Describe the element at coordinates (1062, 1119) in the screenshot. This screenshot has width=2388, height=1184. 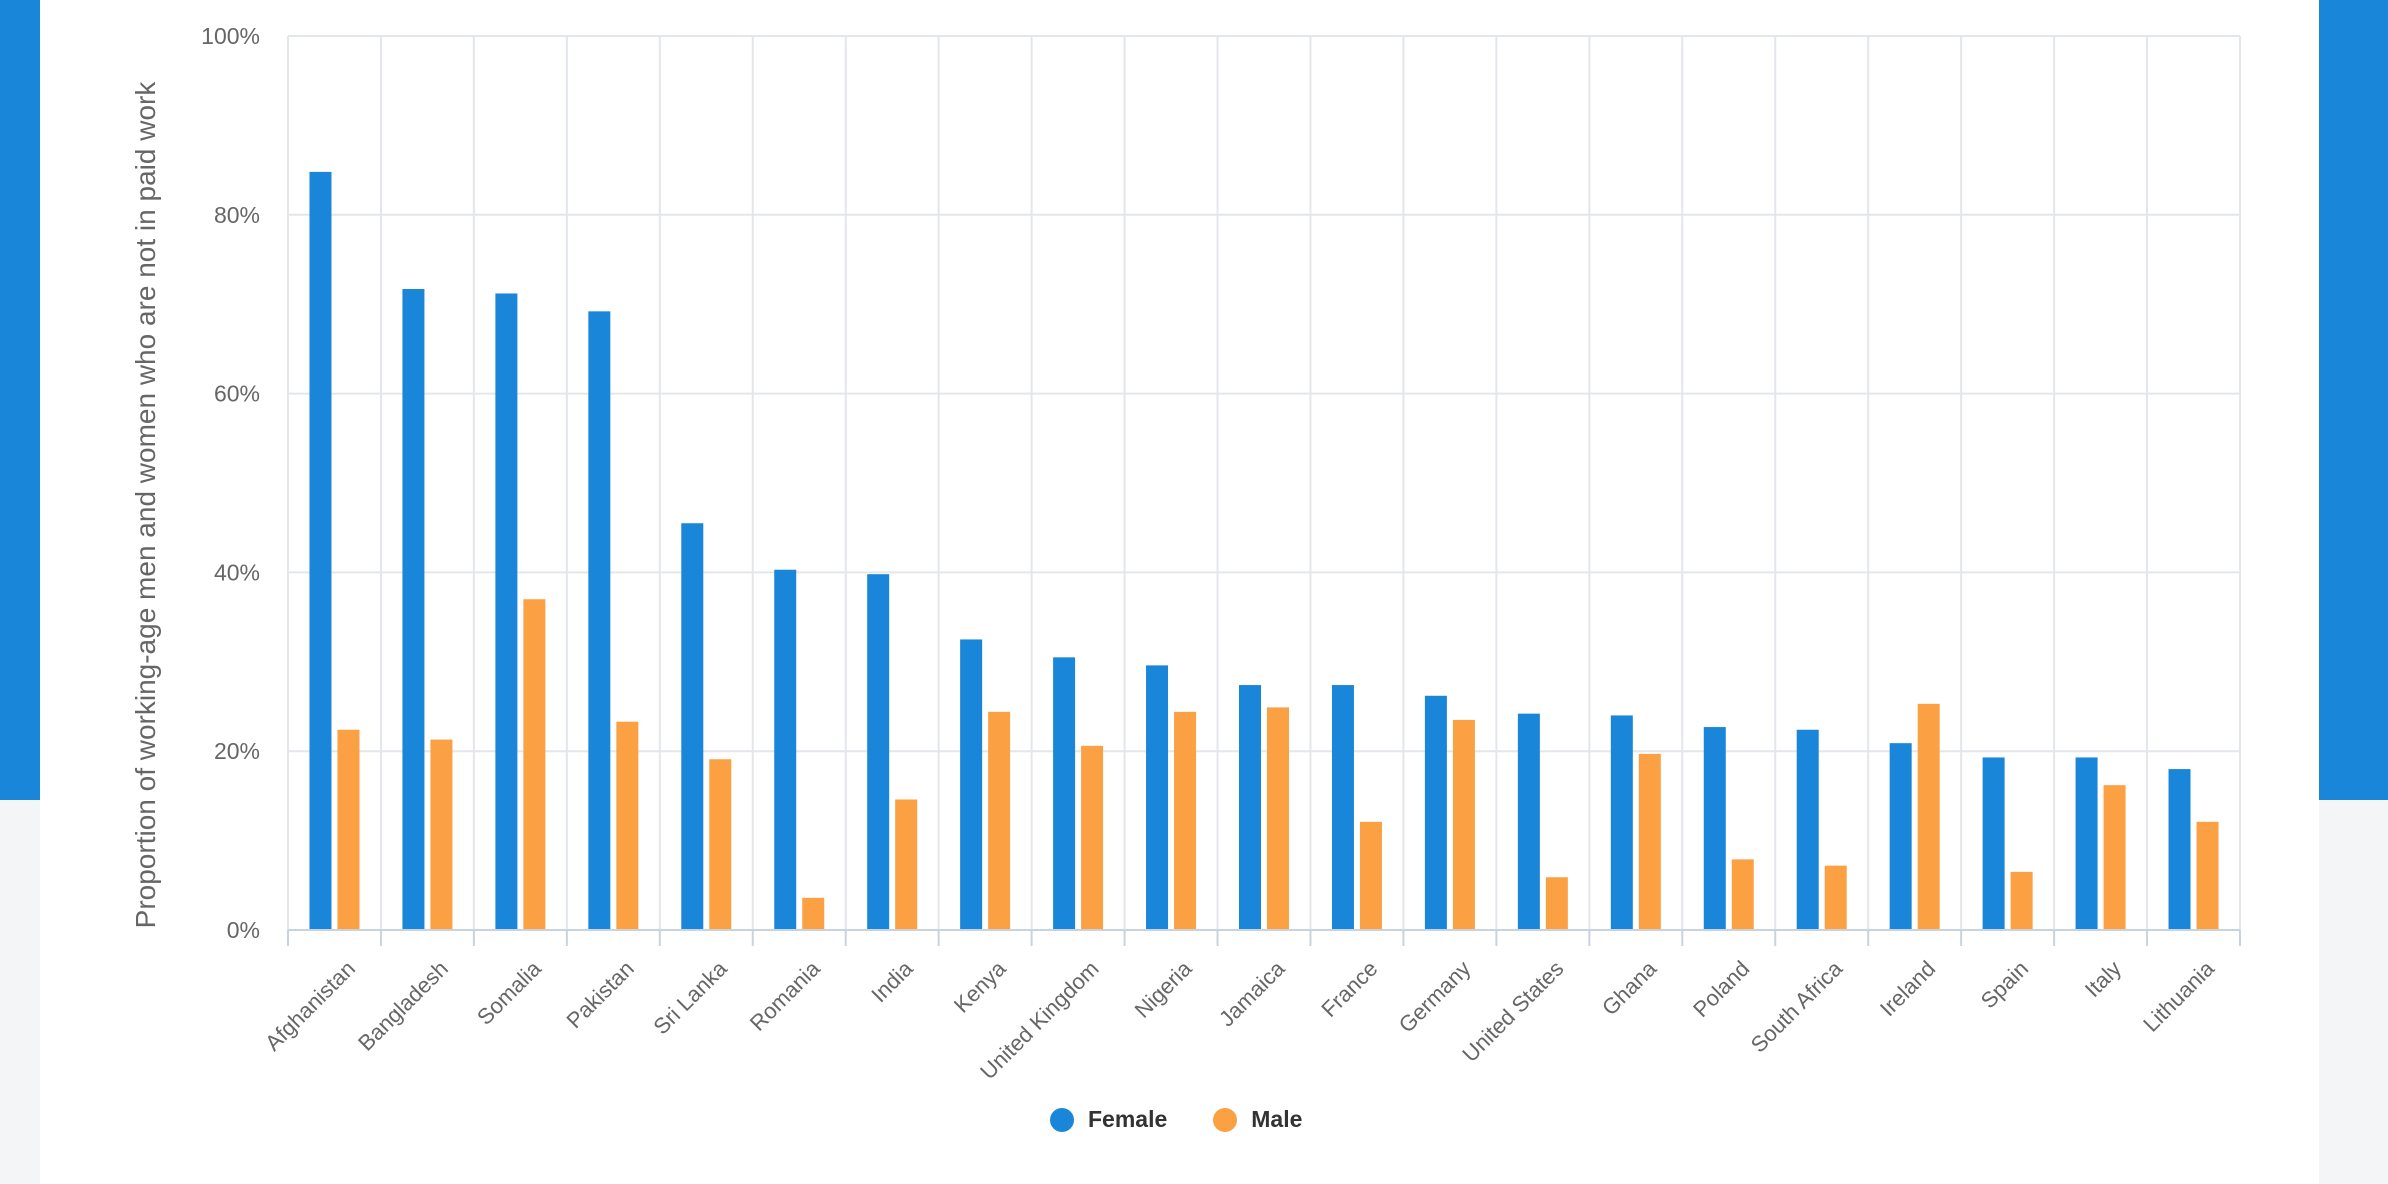
I see `female-swatch-icon` at that location.